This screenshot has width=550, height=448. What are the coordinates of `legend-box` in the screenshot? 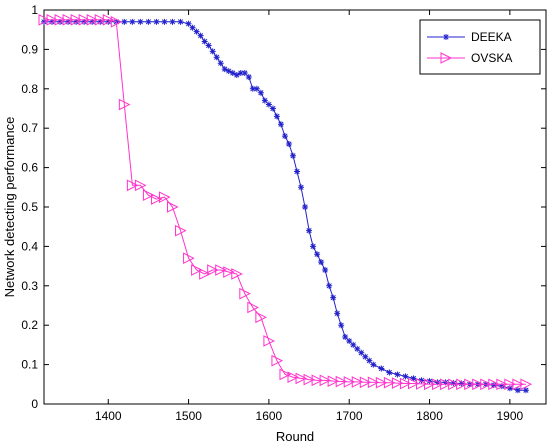 It's located at (480, 47).